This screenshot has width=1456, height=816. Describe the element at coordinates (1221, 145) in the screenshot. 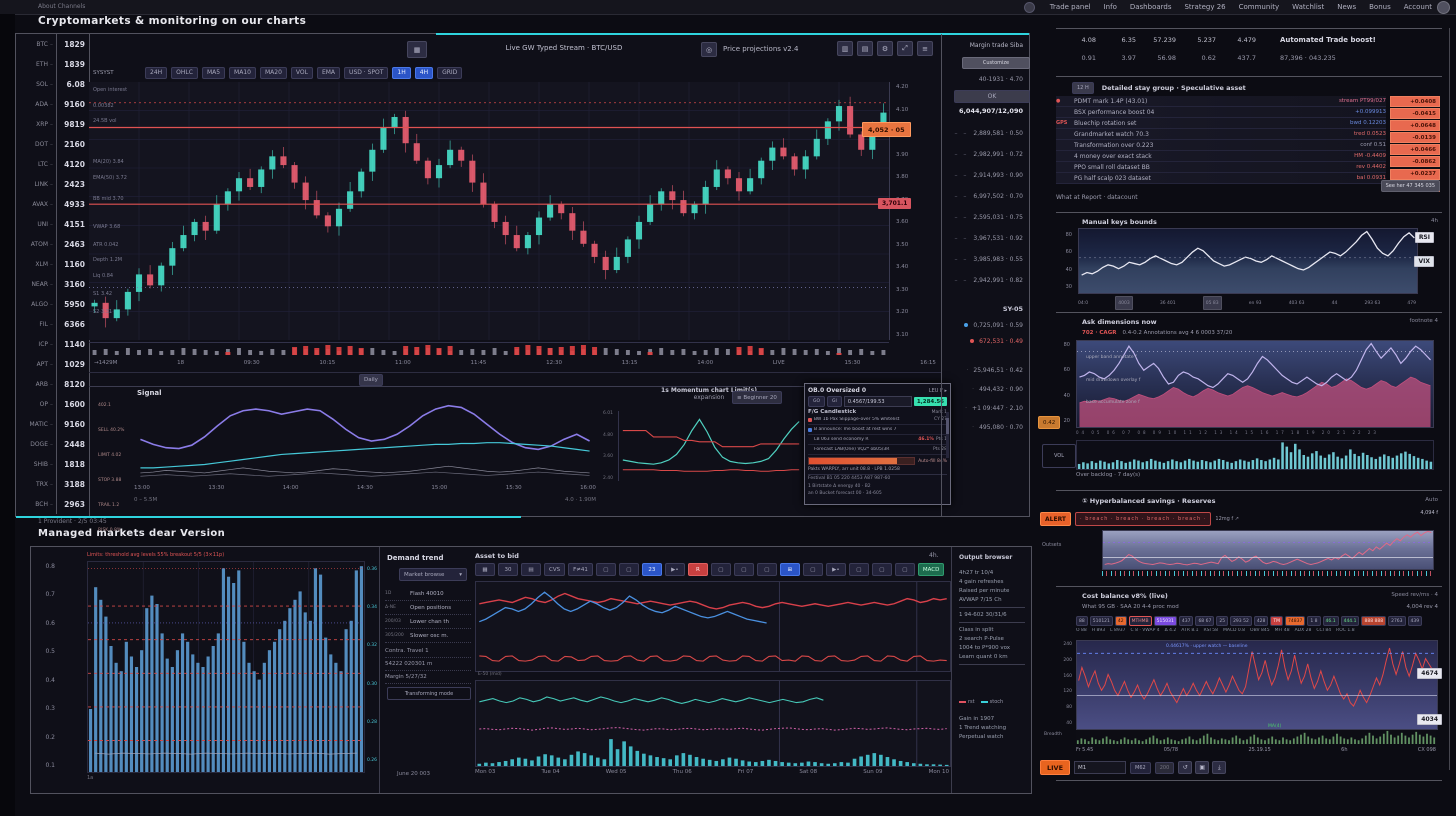

I see `table-row: Transformation over 0.223 conf 0.51` at that location.